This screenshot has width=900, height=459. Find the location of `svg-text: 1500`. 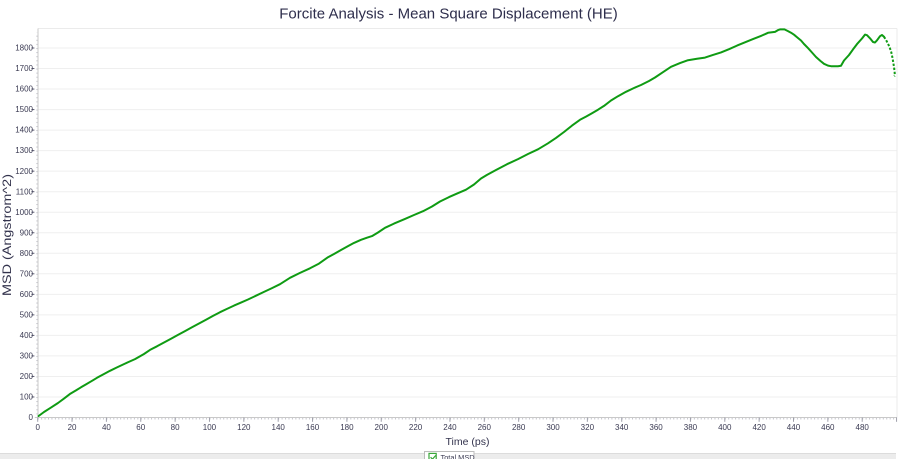

svg-text: 1500 is located at coordinates (24, 109).